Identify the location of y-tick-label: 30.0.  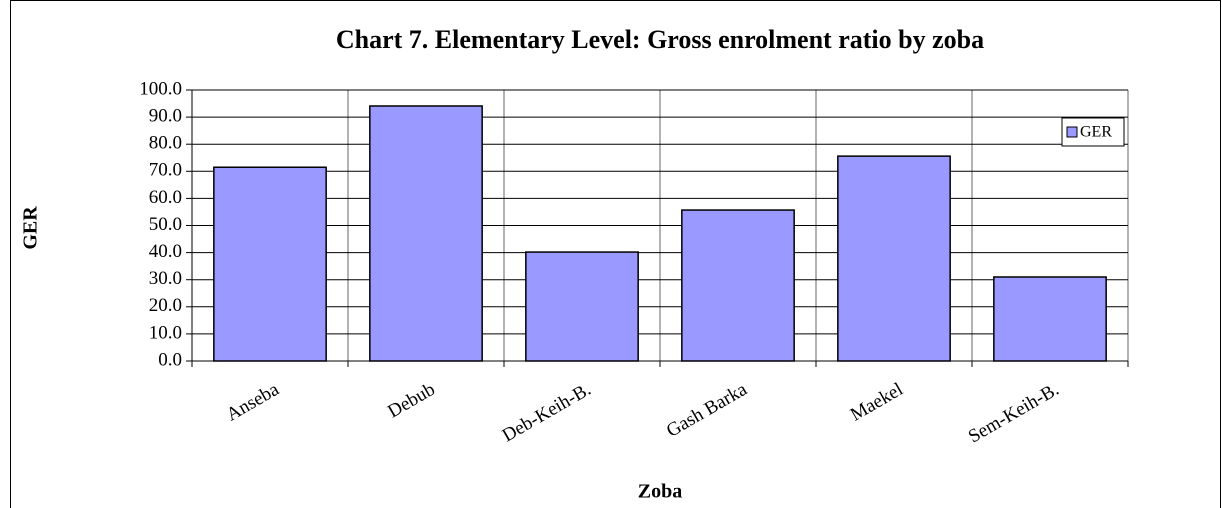
(165, 278).